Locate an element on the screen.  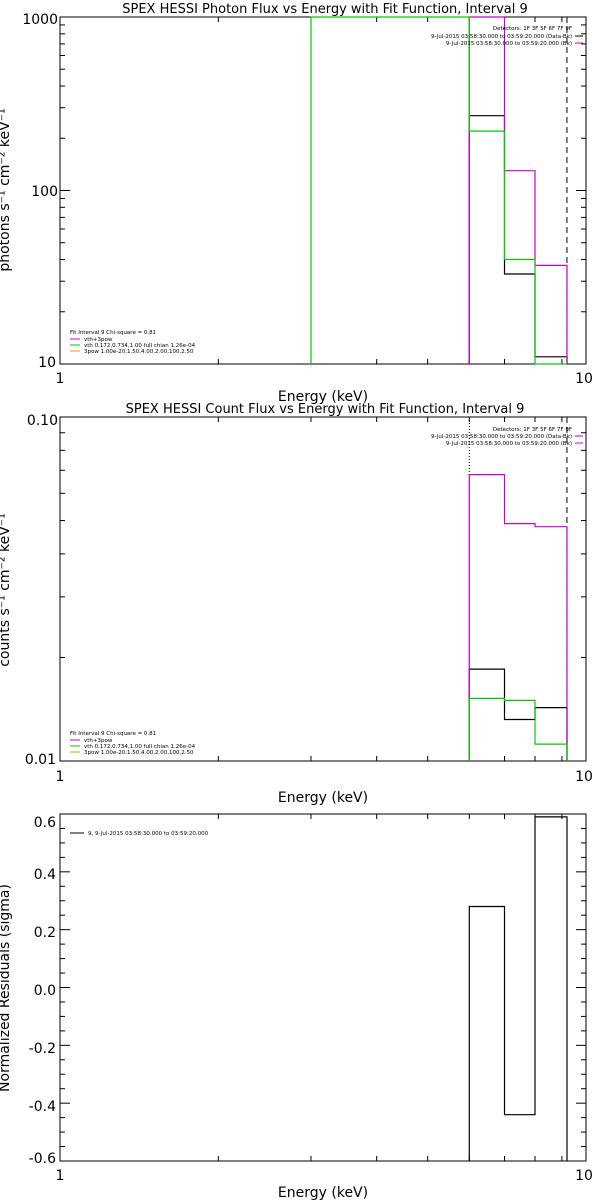
count-fit-legend-3: vth 0.172,0.734,1.00 full chian 1.26e-04 is located at coordinates (140, 747).